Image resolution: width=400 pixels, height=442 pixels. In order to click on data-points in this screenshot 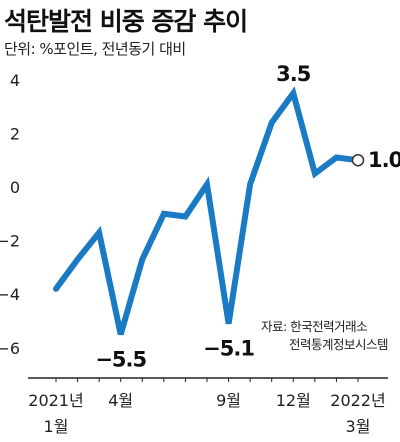, I will do `click(358, 160)`.